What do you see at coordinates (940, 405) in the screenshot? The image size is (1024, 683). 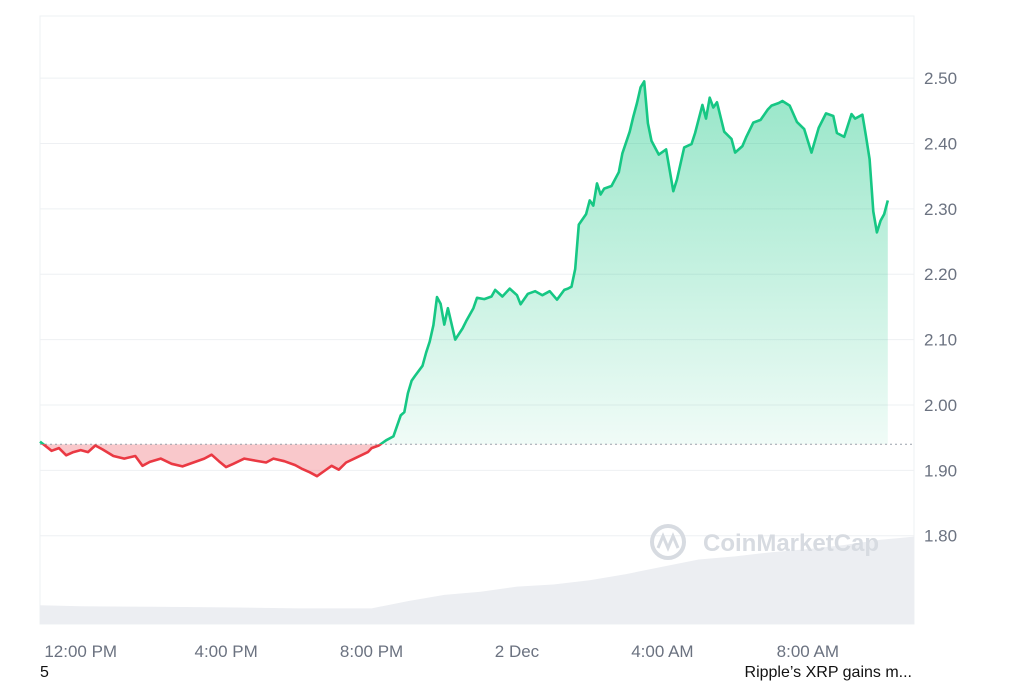 I see `y-tick-label: 2.00` at bounding box center [940, 405].